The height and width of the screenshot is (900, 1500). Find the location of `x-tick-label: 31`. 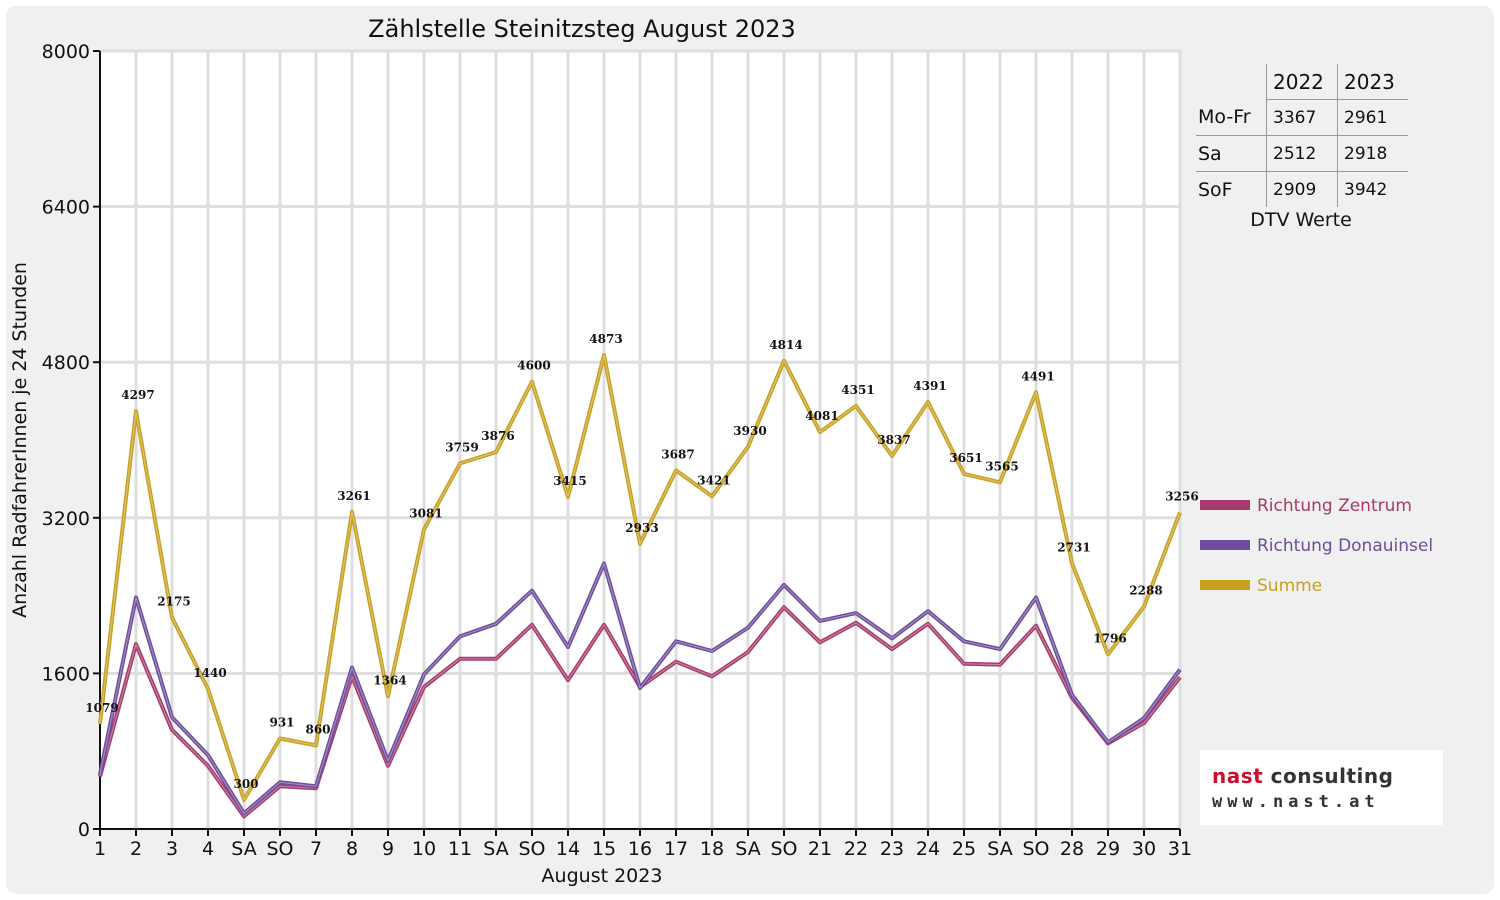

x-tick-label: 31 is located at coordinates (1180, 849).